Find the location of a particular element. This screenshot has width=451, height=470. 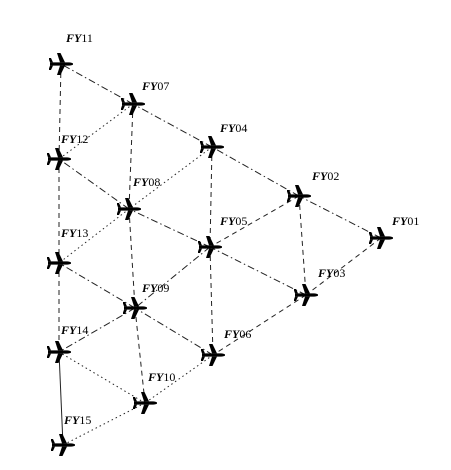

node-fy14: FY14 is located at coordinates (67, 343).